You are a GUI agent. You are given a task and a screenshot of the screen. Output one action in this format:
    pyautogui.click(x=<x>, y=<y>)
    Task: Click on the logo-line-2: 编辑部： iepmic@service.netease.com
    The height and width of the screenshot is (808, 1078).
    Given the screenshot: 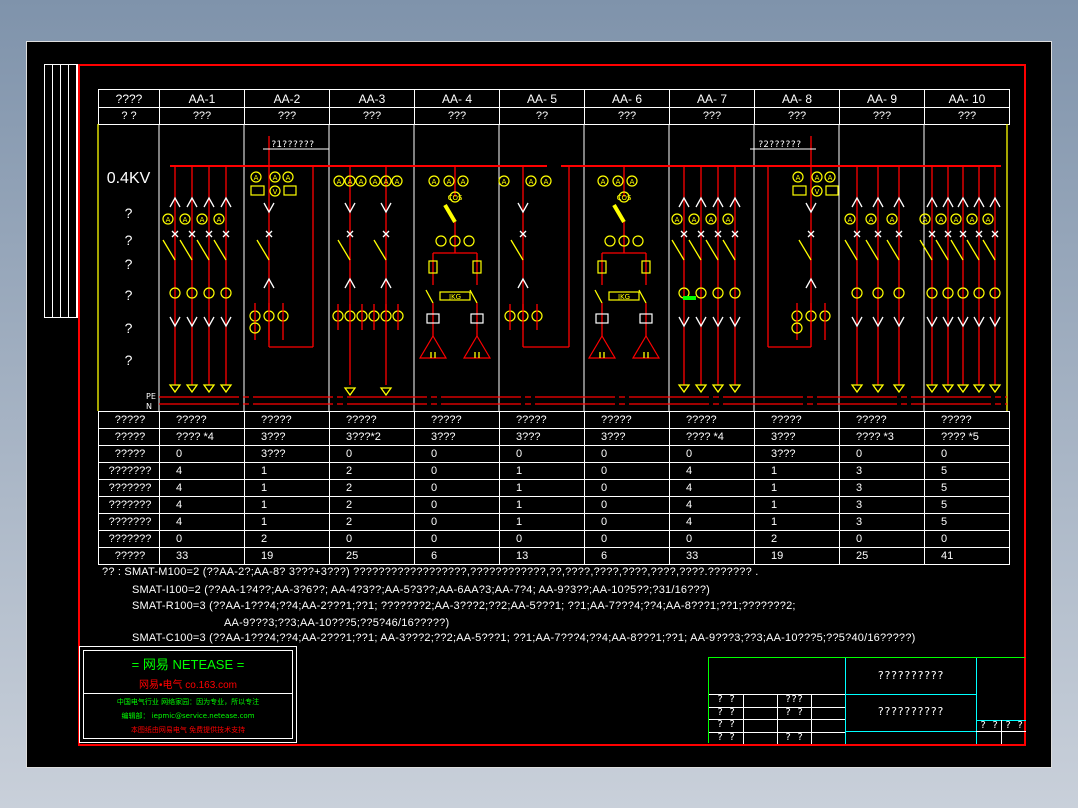 What is the action you would take?
    pyautogui.click(x=188, y=716)
    